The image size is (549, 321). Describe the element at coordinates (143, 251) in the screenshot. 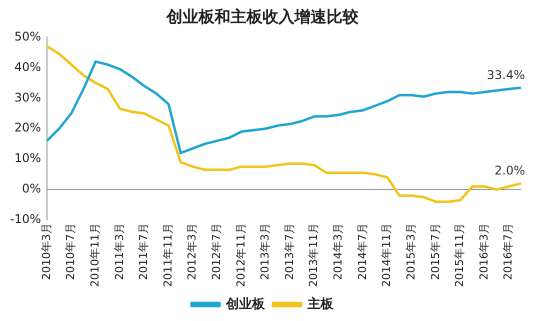

I see `x-tick-label: 2011年7月` at that location.